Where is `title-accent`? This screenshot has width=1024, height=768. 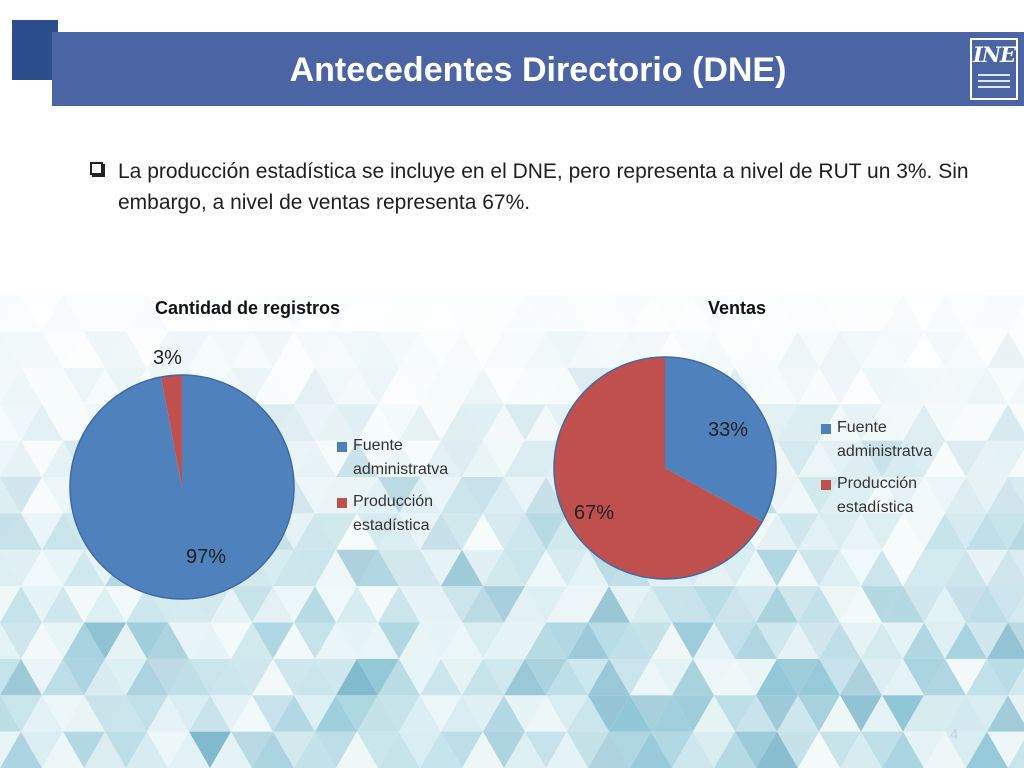 title-accent is located at coordinates (35, 50).